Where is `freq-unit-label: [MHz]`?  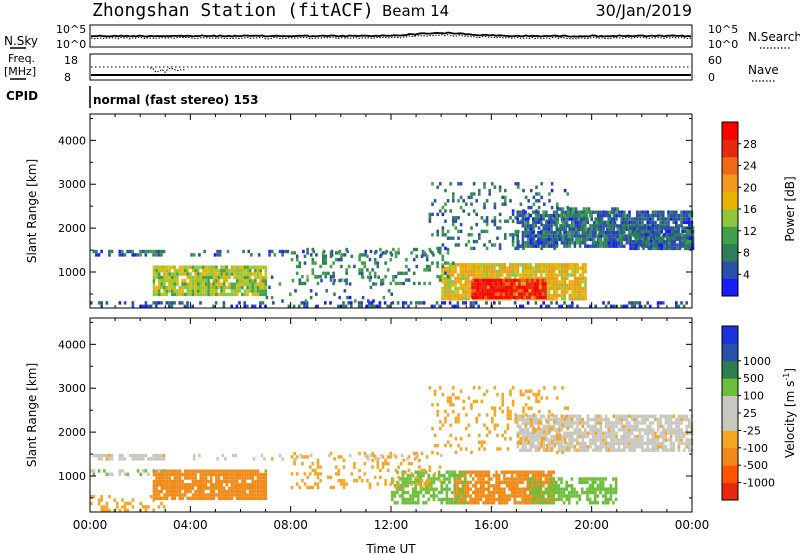 freq-unit-label: [MHz] is located at coordinates (20, 71).